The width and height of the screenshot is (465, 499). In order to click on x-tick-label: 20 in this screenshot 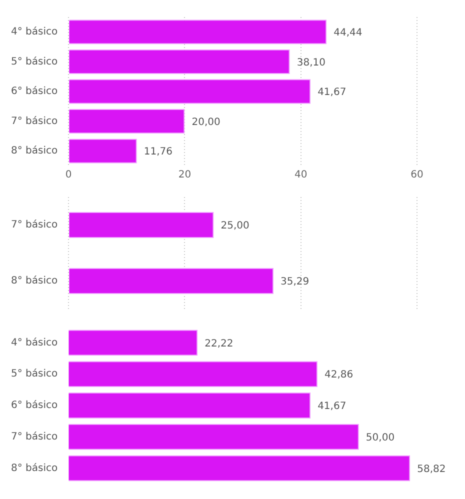, I will do `click(185, 175)`.